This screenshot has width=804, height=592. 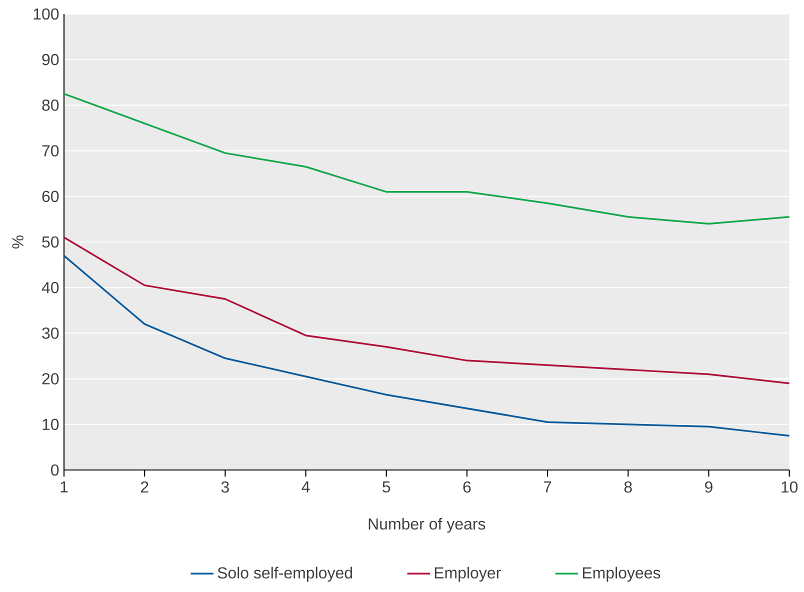 What do you see at coordinates (306, 486) in the screenshot?
I see `x-tick-label: 4` at bounding box center [306, 486].